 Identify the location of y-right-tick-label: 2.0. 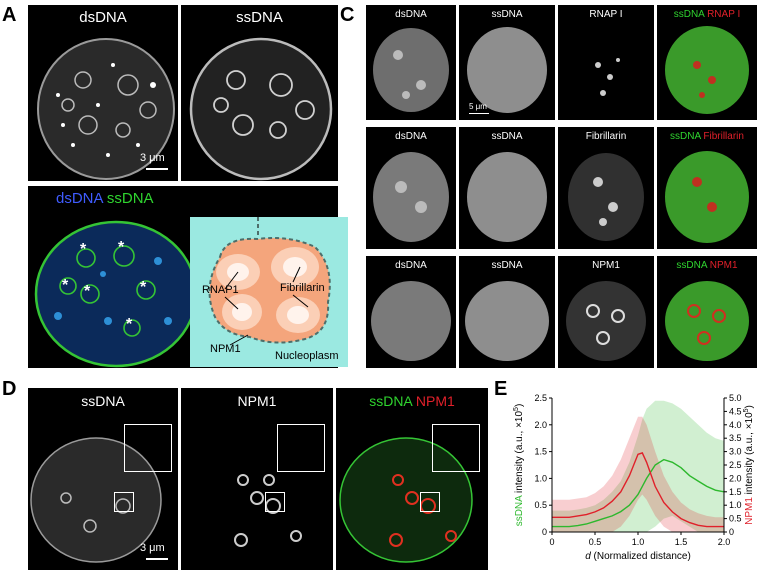
(735, 478).